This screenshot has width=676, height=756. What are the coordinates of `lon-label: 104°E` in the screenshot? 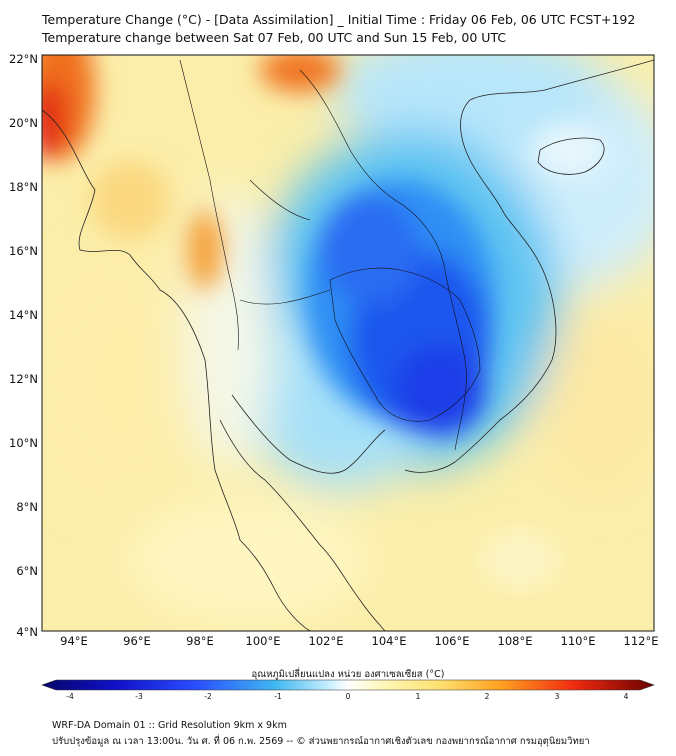 It's located at (389, 641).